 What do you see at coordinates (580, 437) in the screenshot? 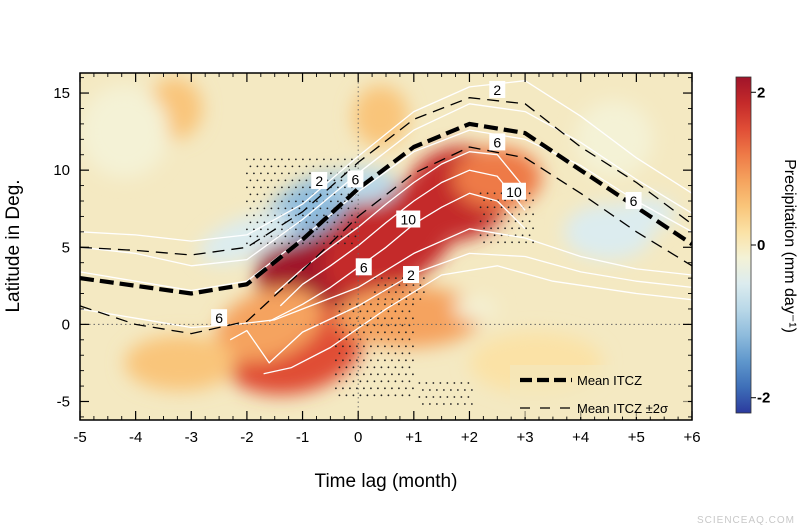
I see `x-tick-label: +4` at bounding box center [580, 437].